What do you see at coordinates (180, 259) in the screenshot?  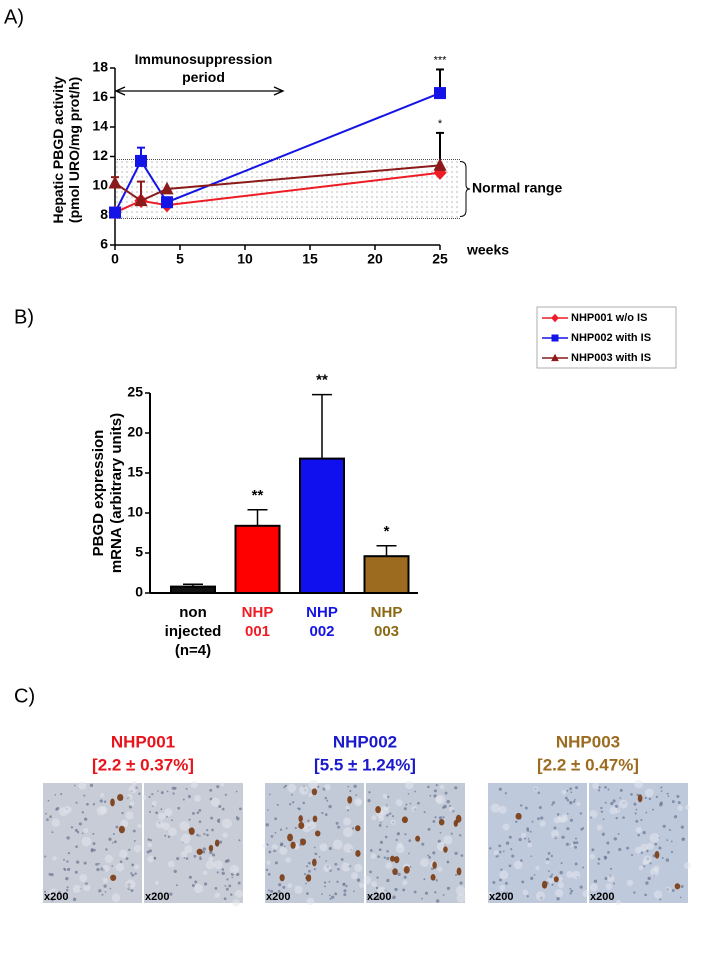 I see `x-tick-label: 5` at bounding box center [180, 259].